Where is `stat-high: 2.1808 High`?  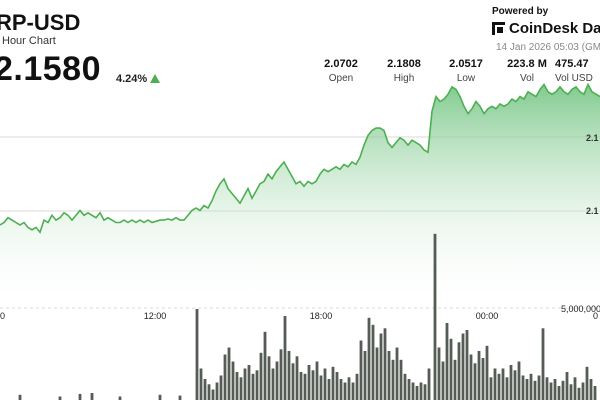
stat-high: 2.1808 High is located at coordinates (404, 71).